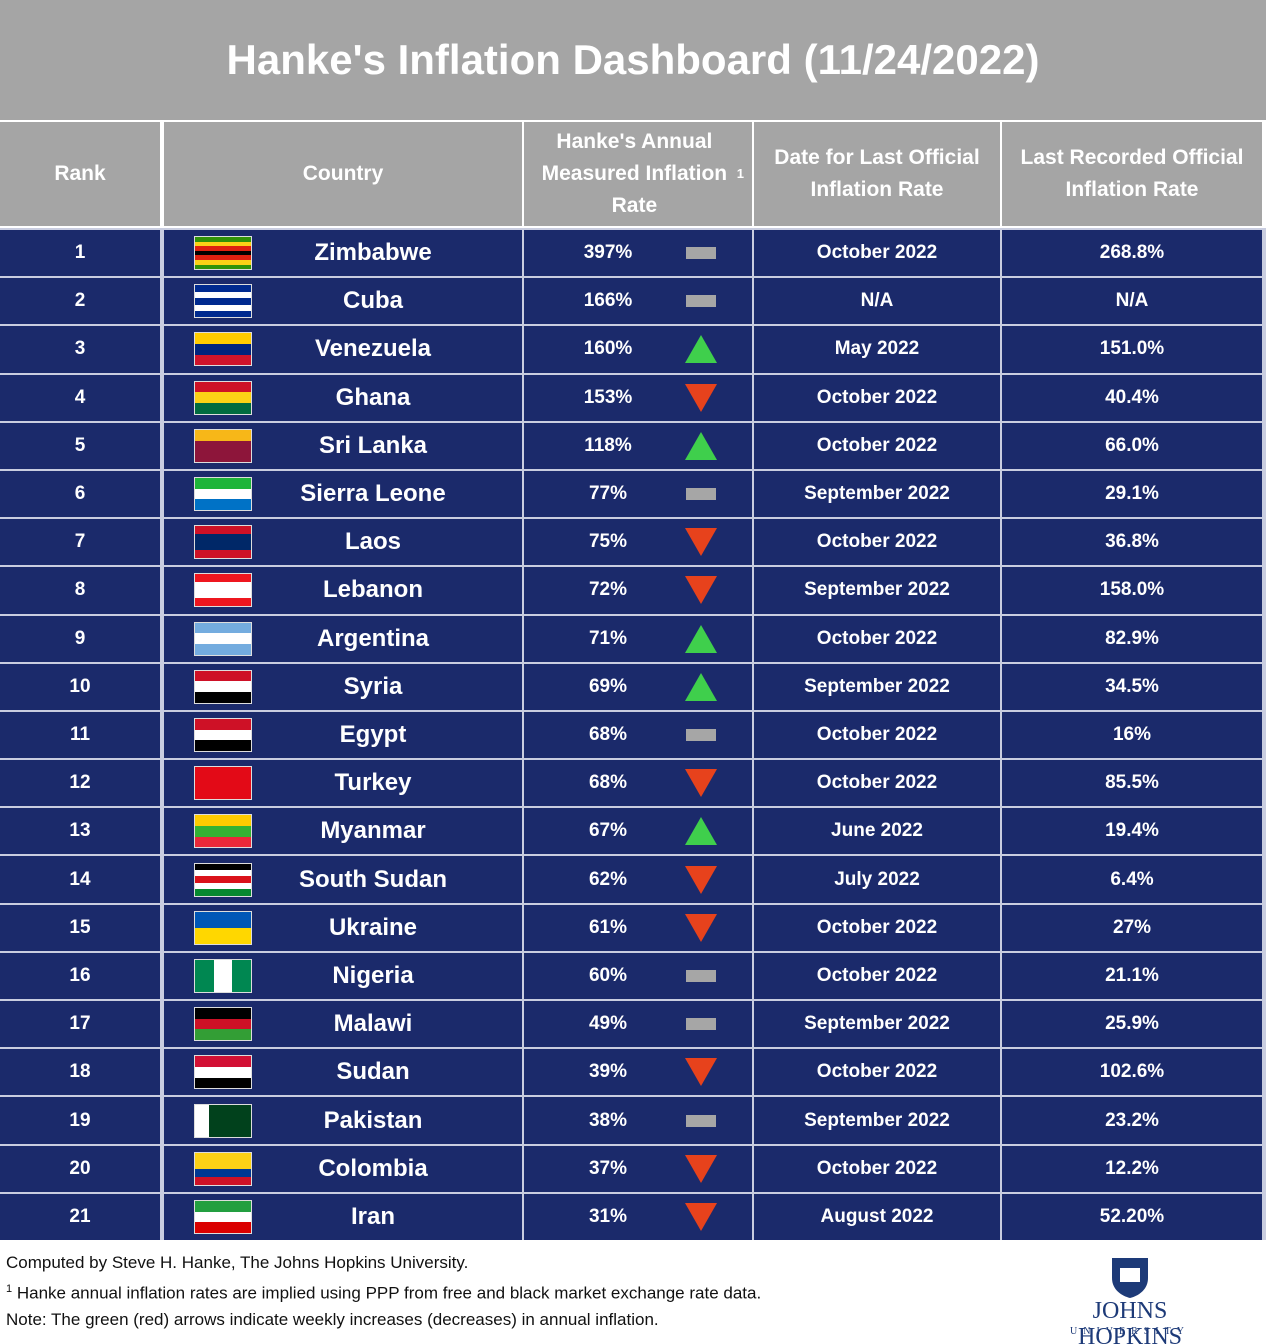 The width and height of the screenshot is (1266, 1344). I want to click on cell-text: 166%, so click(608, 301).